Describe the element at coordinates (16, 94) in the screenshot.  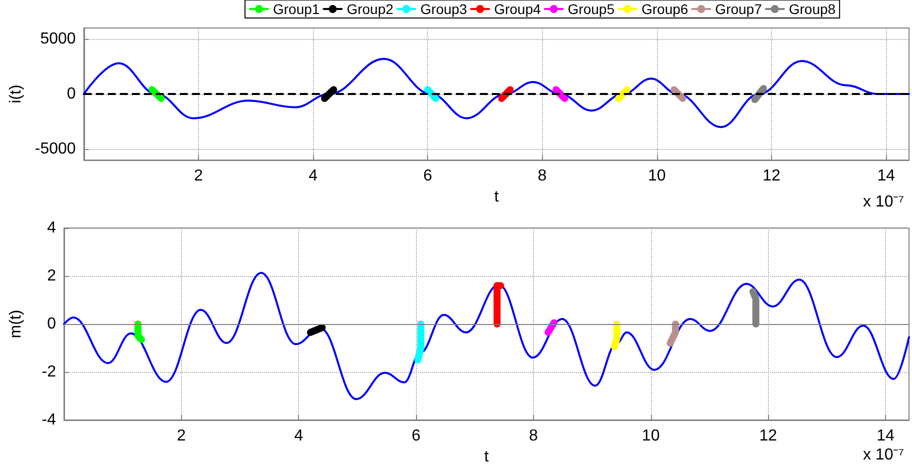
I see `y-axis-title: i(t)` at that location.